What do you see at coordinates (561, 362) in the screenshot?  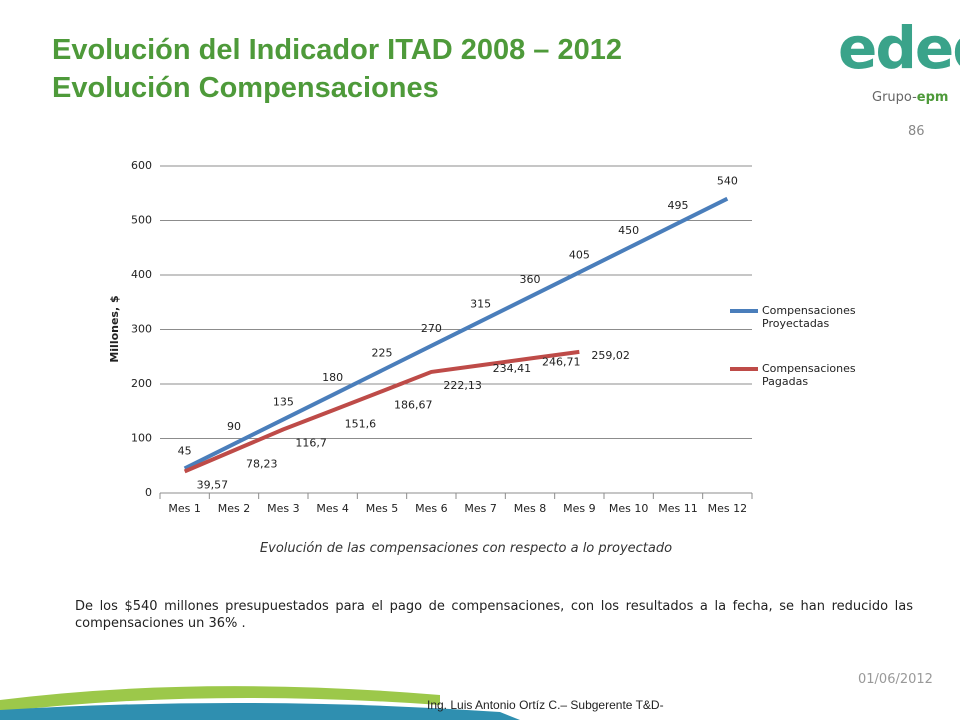 I see `data-label: 246,71` at bounding box center [561, 362].